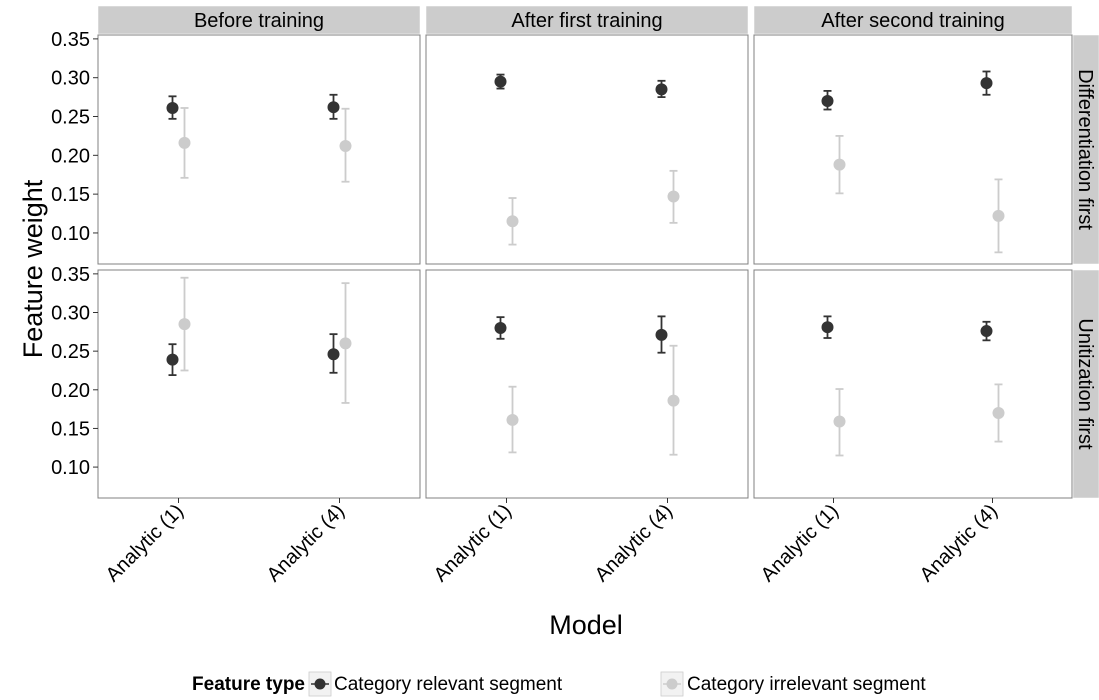  I want to click on legend-label-relevant: Category relevant segment, so click(448, 684).